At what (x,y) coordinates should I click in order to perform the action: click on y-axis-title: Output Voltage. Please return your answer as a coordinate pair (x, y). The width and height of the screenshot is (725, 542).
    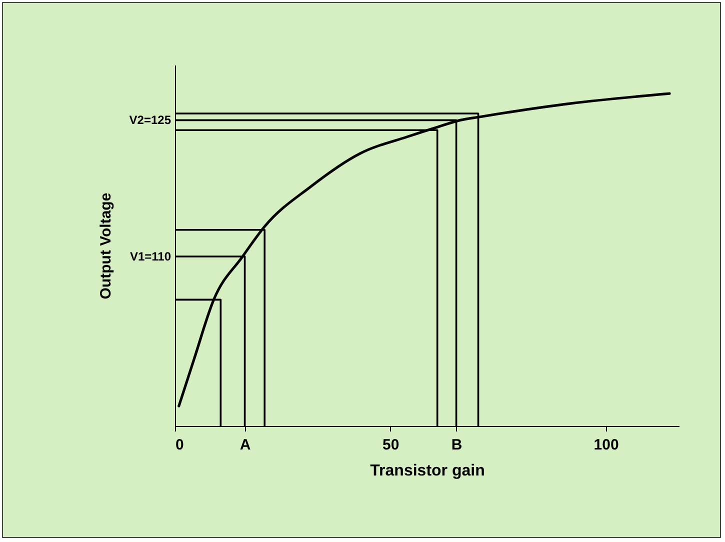
    Looking at the image, I should click on (106, 246).